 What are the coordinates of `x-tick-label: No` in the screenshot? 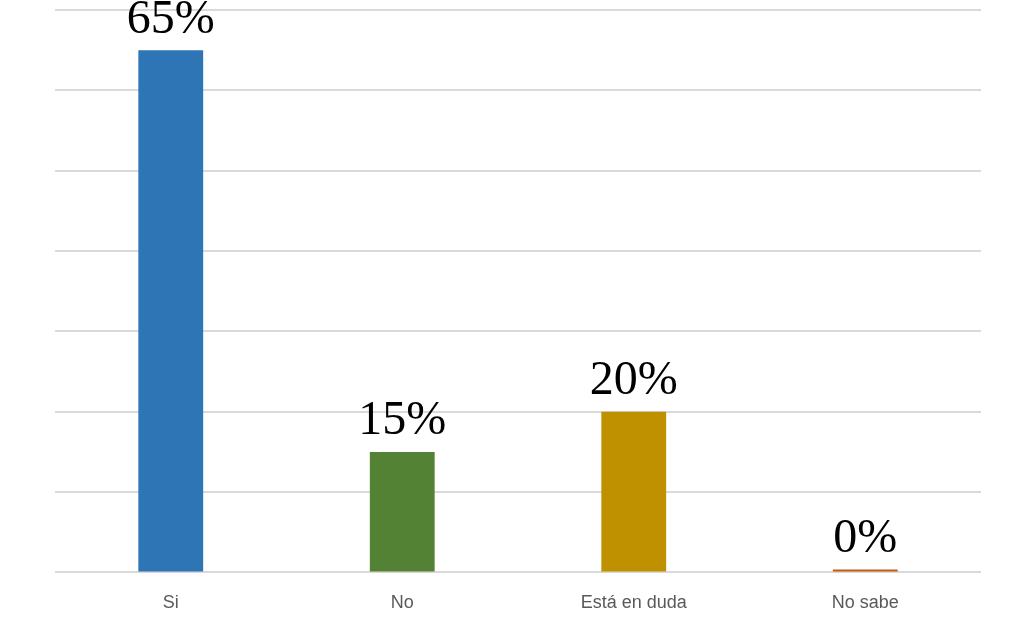 It's located at (402, 602).